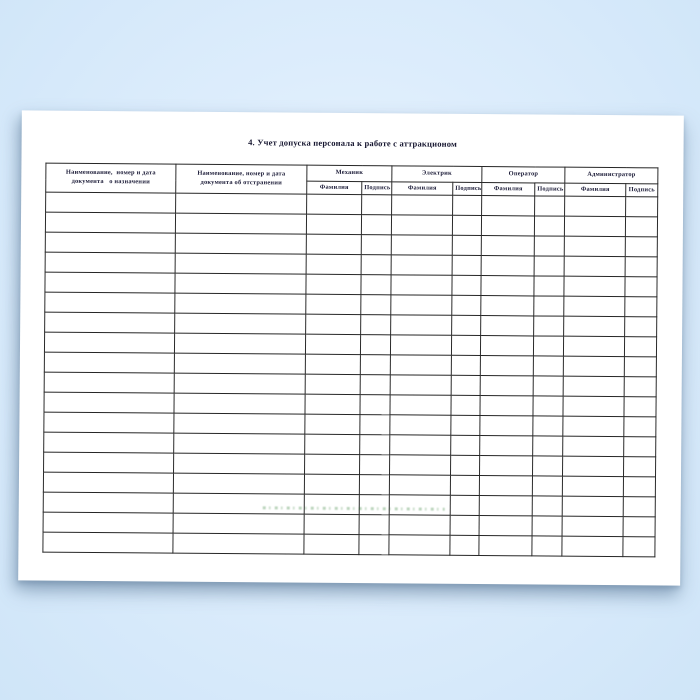 The height and width of the screenshot is (700, 700). Describe the element at coordinates (349, 544) in the screenshot. I see `table-row` at that location.